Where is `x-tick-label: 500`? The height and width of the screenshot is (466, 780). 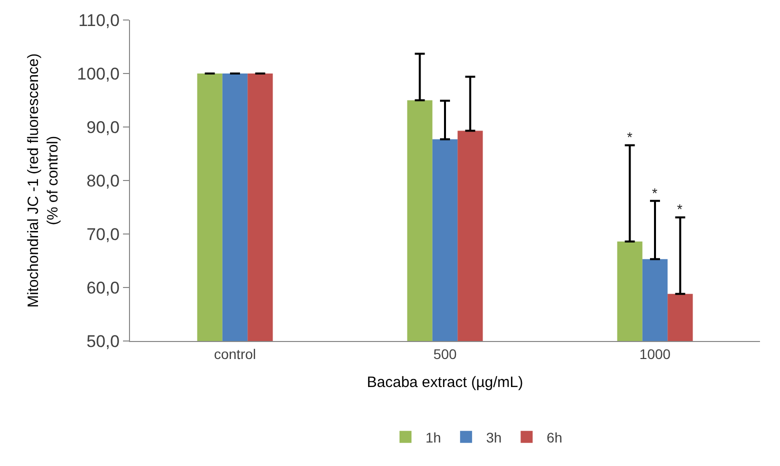
x-tick-label: 500 is located at coordinates (445, 354).